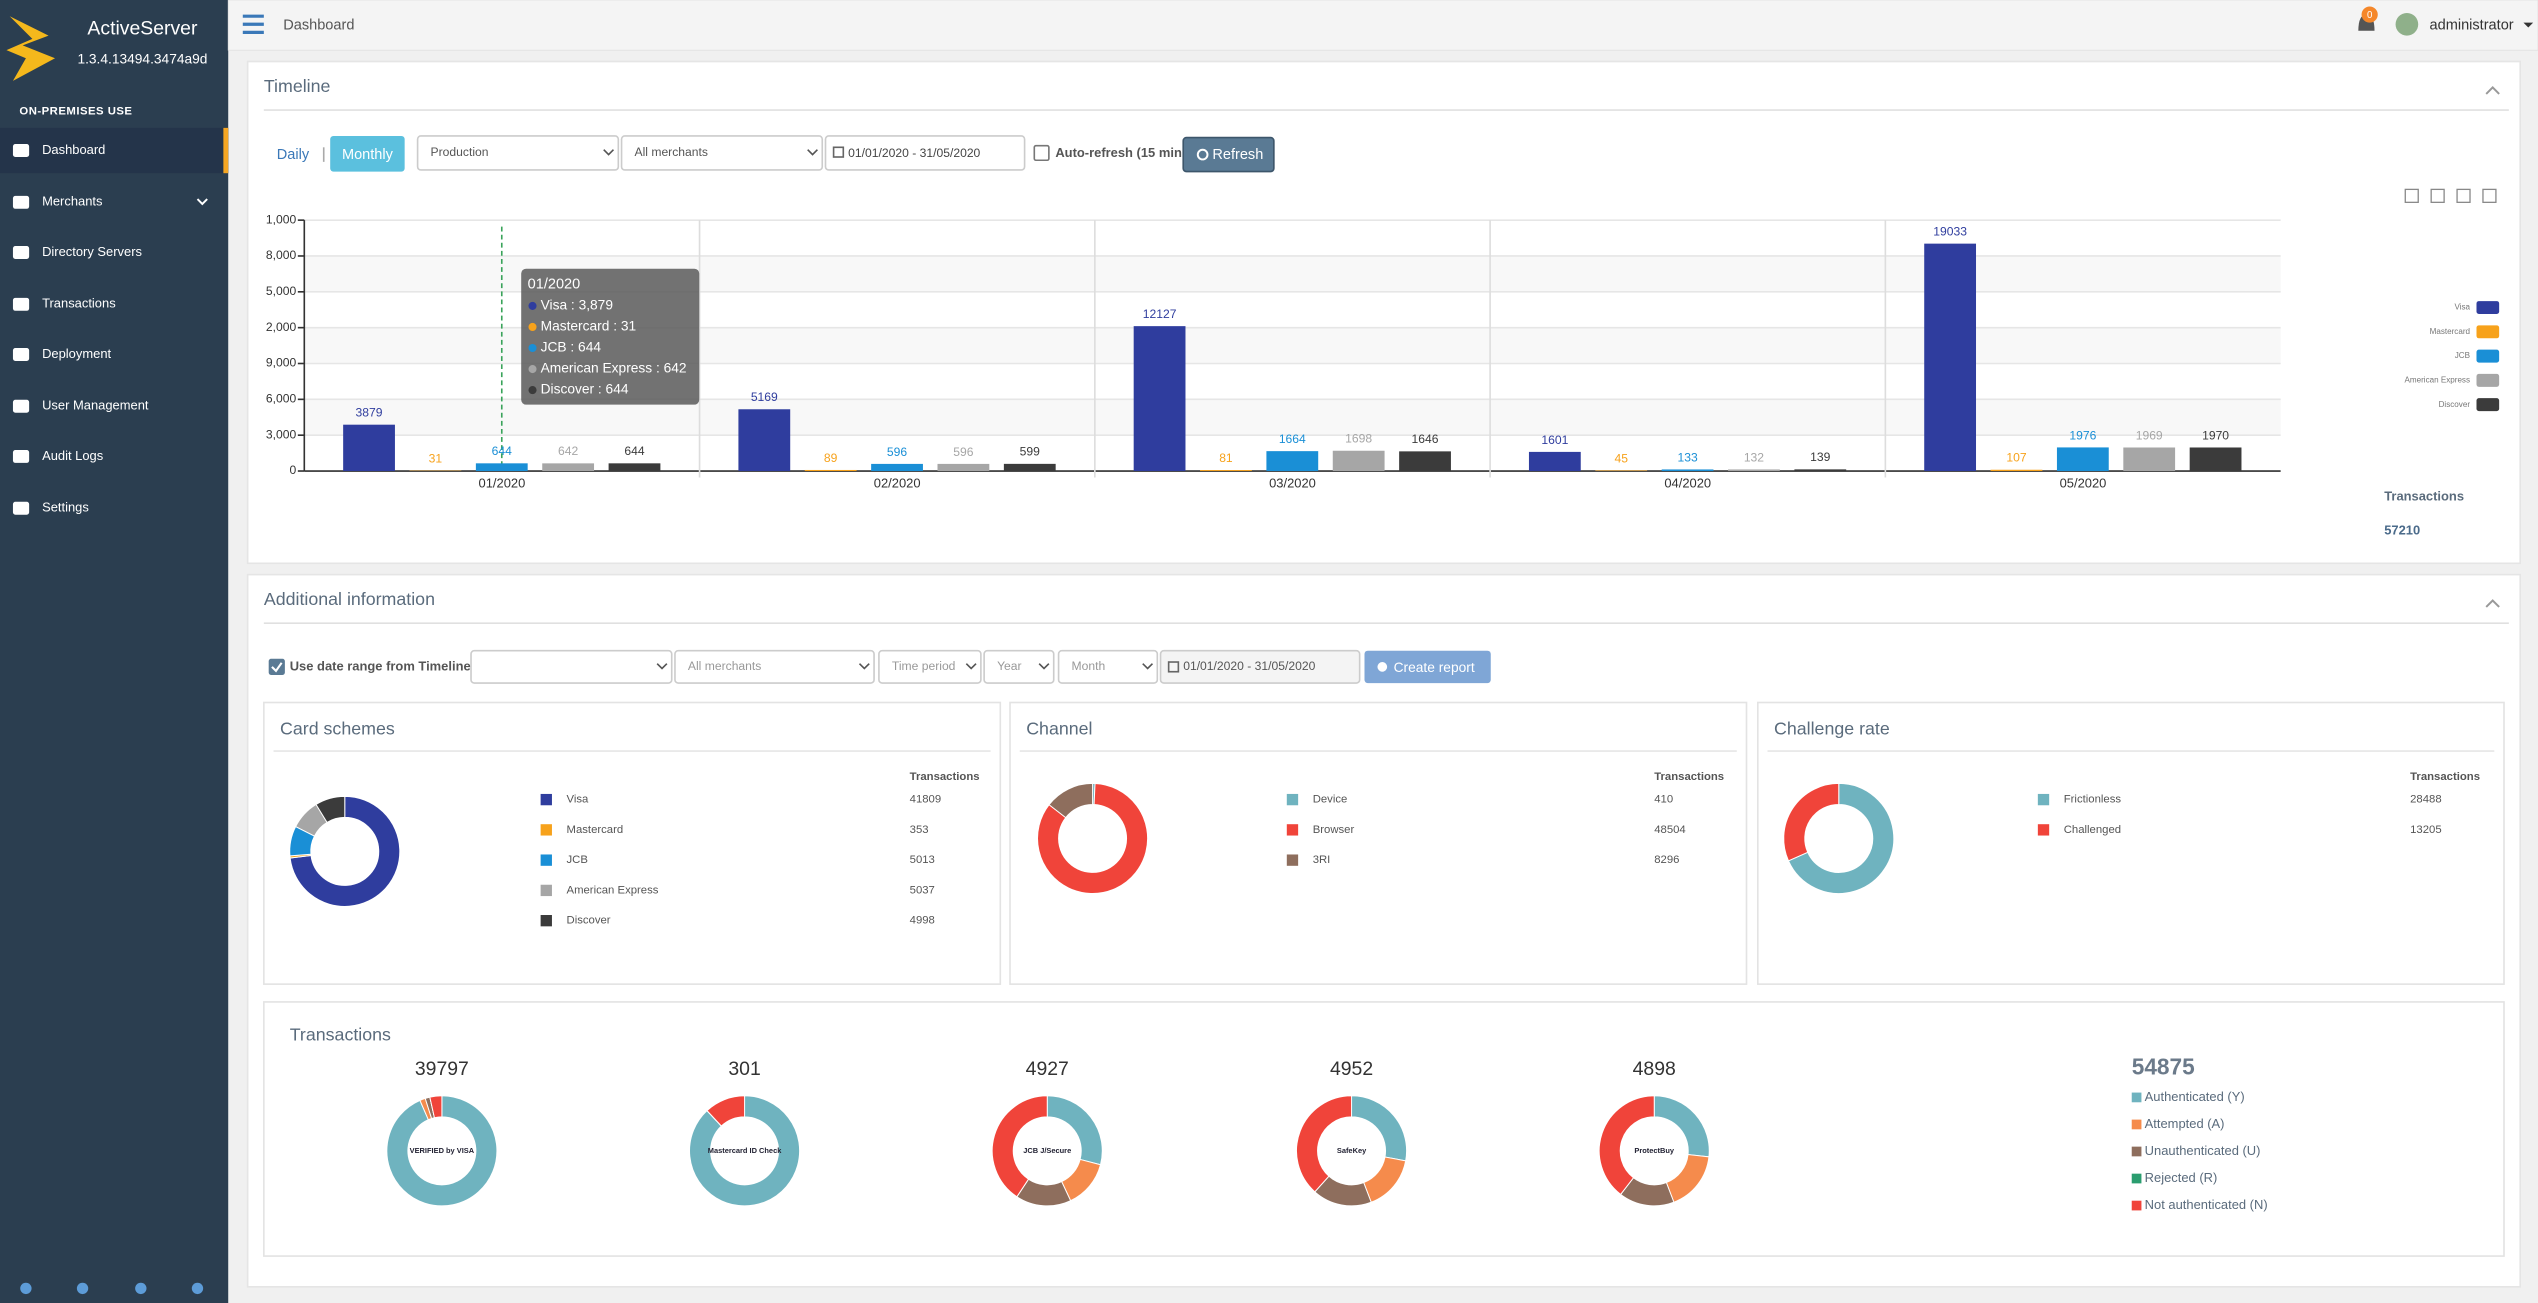 The image size is (2538, 1303). Describe the element at coordinates (864, 666) in the screenshot. I see `select-caret` at that location.